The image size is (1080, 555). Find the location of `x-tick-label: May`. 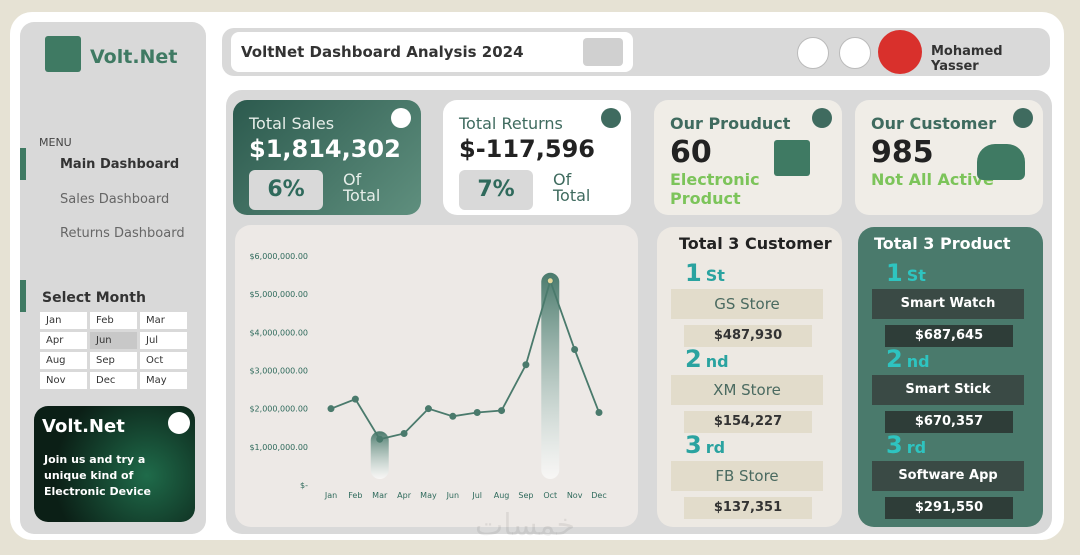

x-tick-label: May is located at coordinates (428, 495).